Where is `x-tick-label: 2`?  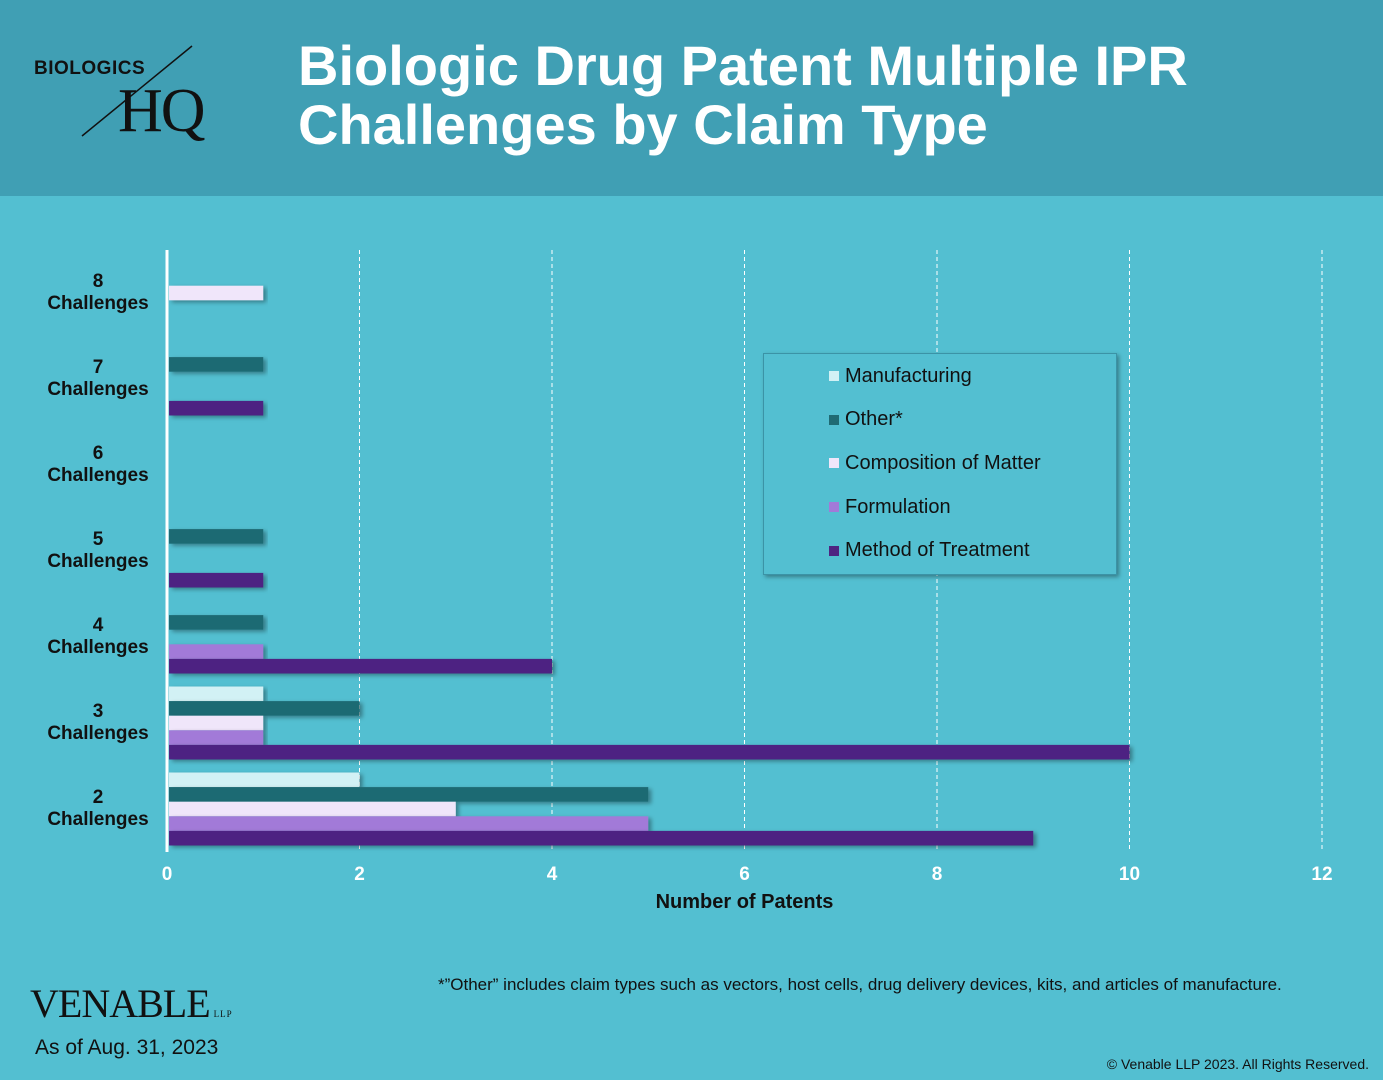 x-tick-label: 2 is located at coordinates (359, 874).